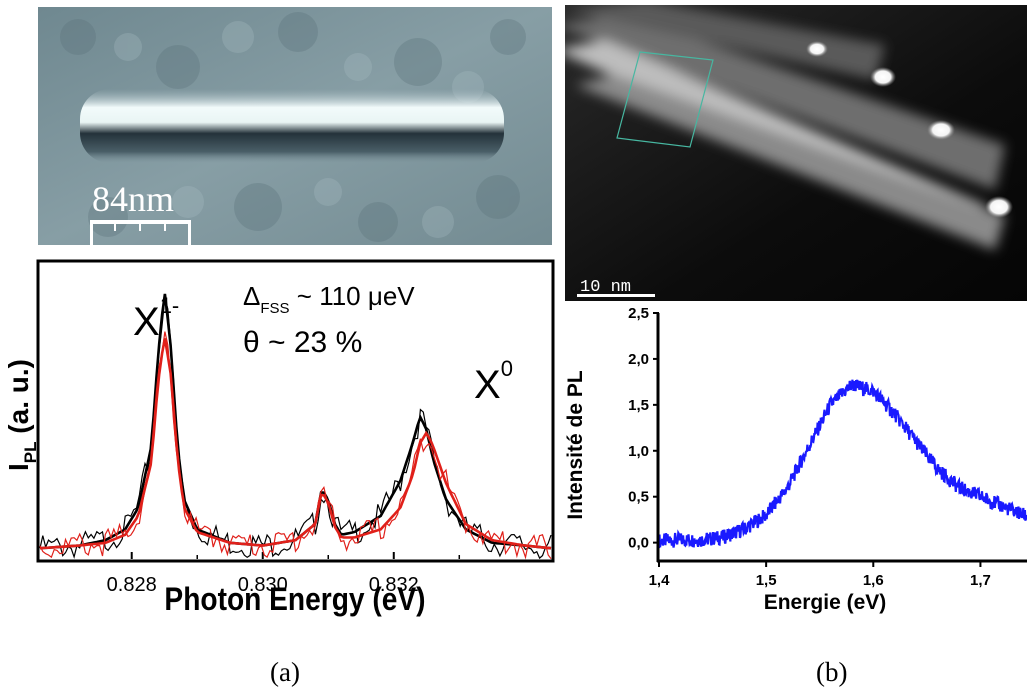  Describe the element at coordinates (133, 199) in the screenshot. I see `scale-label-a: 84nm` at that location.